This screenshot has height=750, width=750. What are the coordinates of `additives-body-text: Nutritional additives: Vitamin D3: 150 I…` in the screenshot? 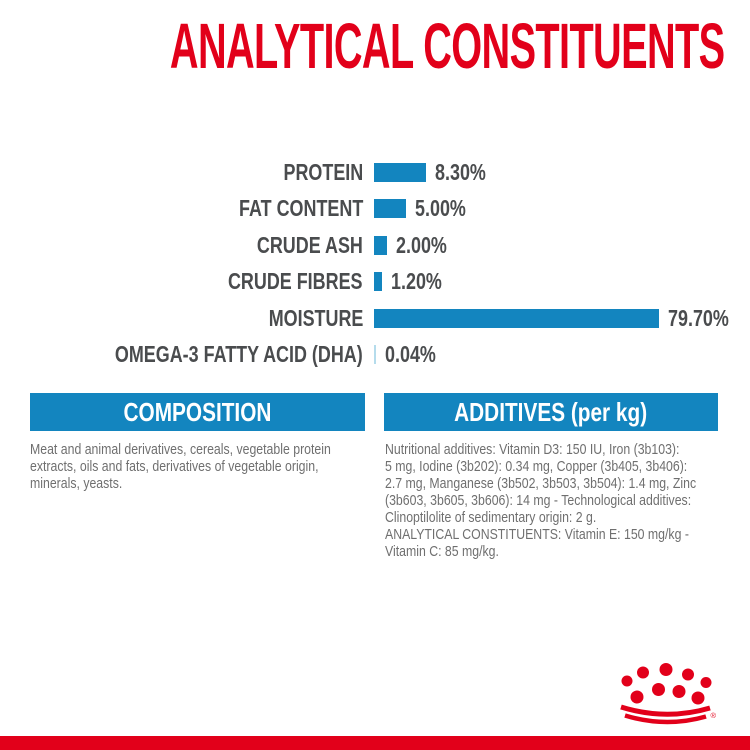 It's located at (541, 500).